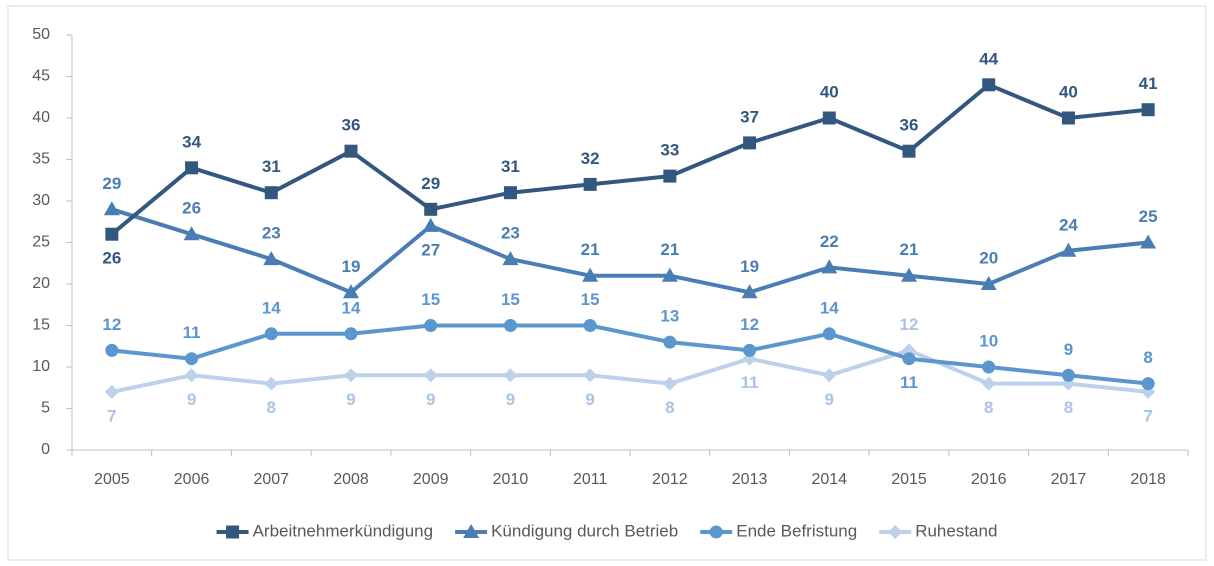 The image size is (1214, 566). Describe the element at coordinates (749, 116) in the screenshot. I see `data-label: 37` at that location.